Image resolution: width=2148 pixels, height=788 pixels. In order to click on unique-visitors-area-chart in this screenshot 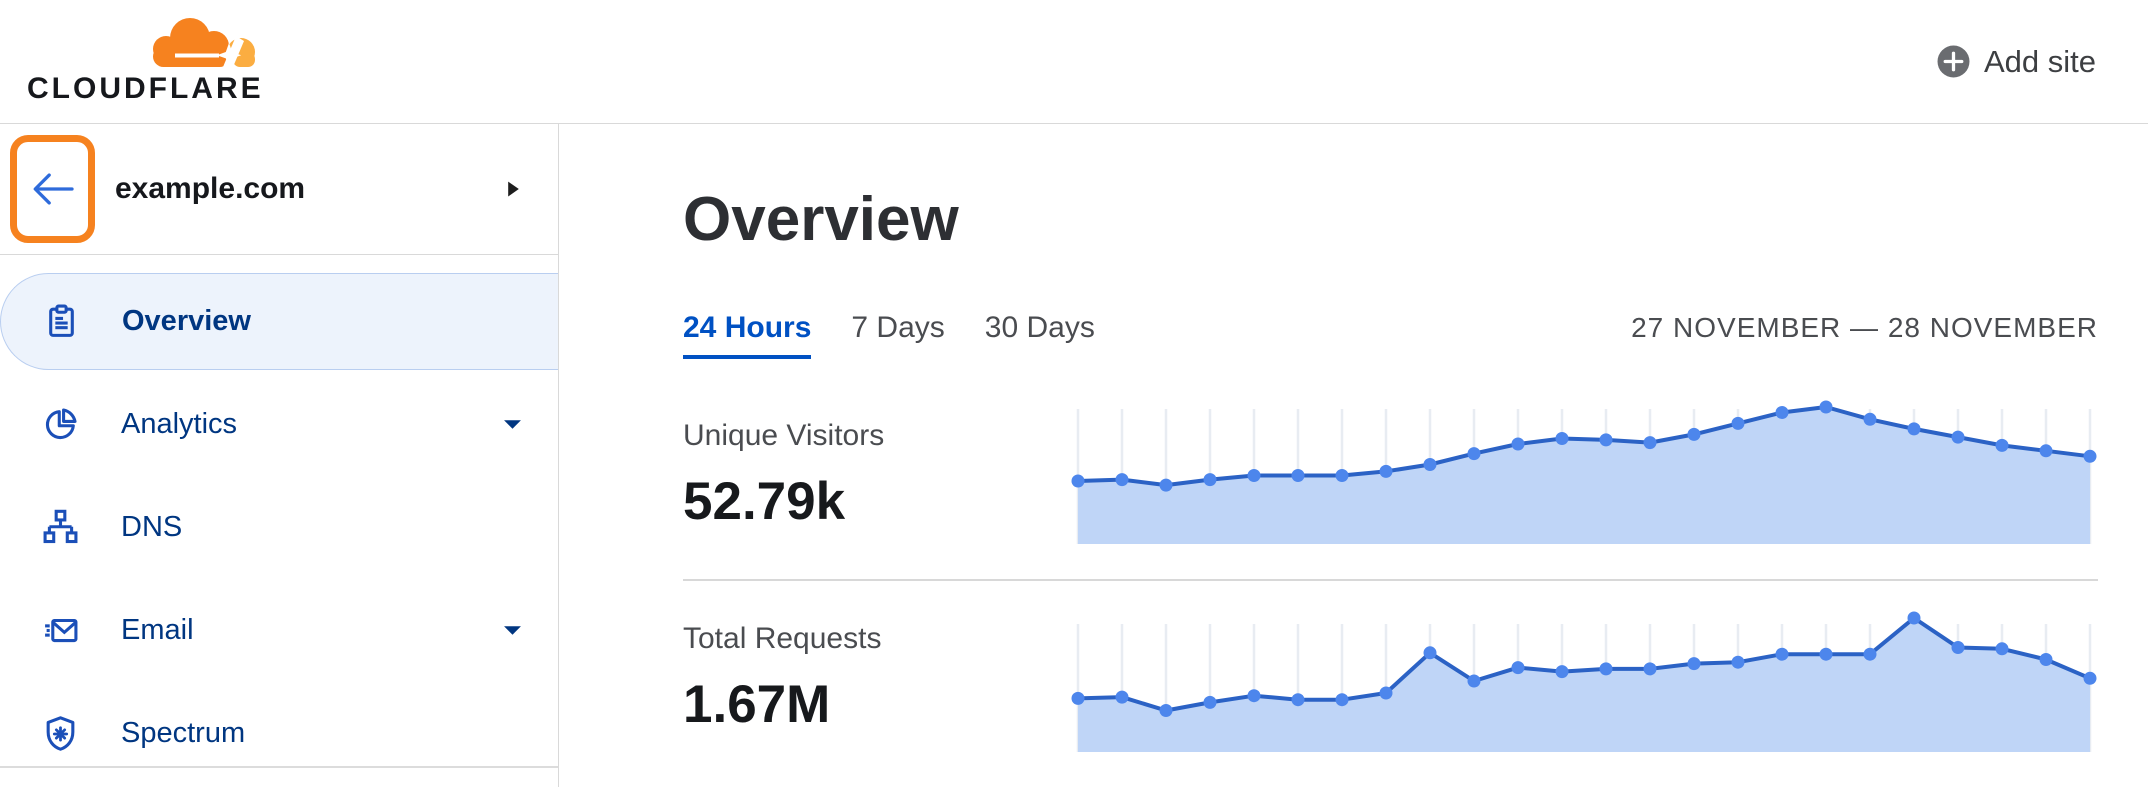, I will do `click(1584, 472)`.